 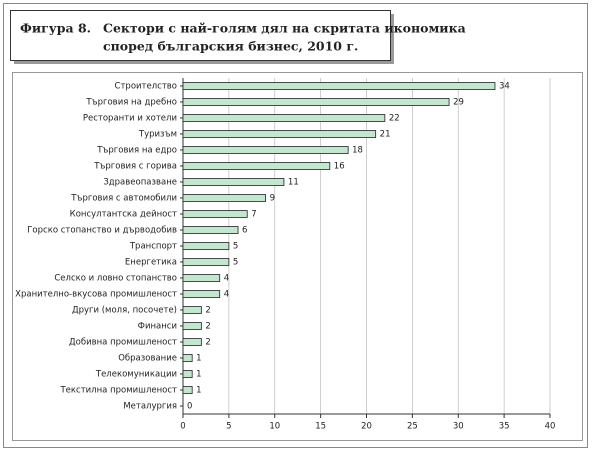 What do you see at coordinates (151, 263) in the screenshot?
I see `y-tick-label: Енергетика` at bounding box center [151, 263].